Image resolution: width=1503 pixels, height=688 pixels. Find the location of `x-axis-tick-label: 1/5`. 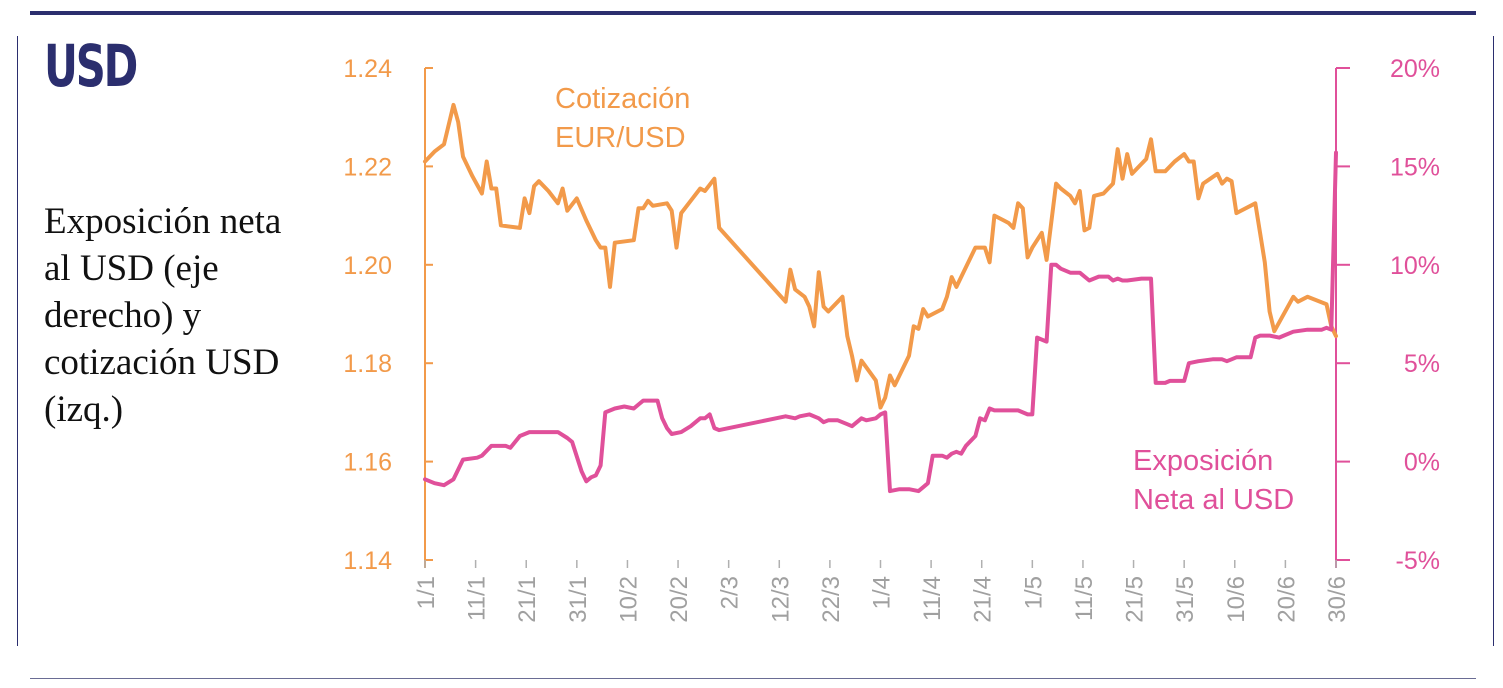

x-axis-tick-label: 1/5 is located at coordinates (1033, 592).